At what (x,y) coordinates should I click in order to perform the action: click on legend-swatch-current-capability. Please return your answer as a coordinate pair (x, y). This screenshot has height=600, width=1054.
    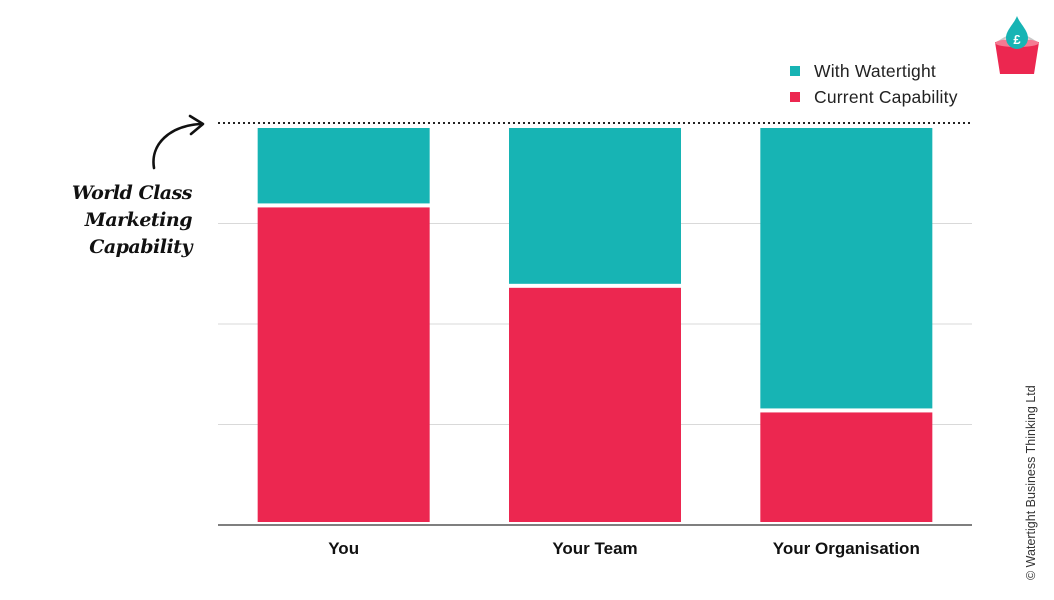
    Looking at the image, I should click on (795, 97).